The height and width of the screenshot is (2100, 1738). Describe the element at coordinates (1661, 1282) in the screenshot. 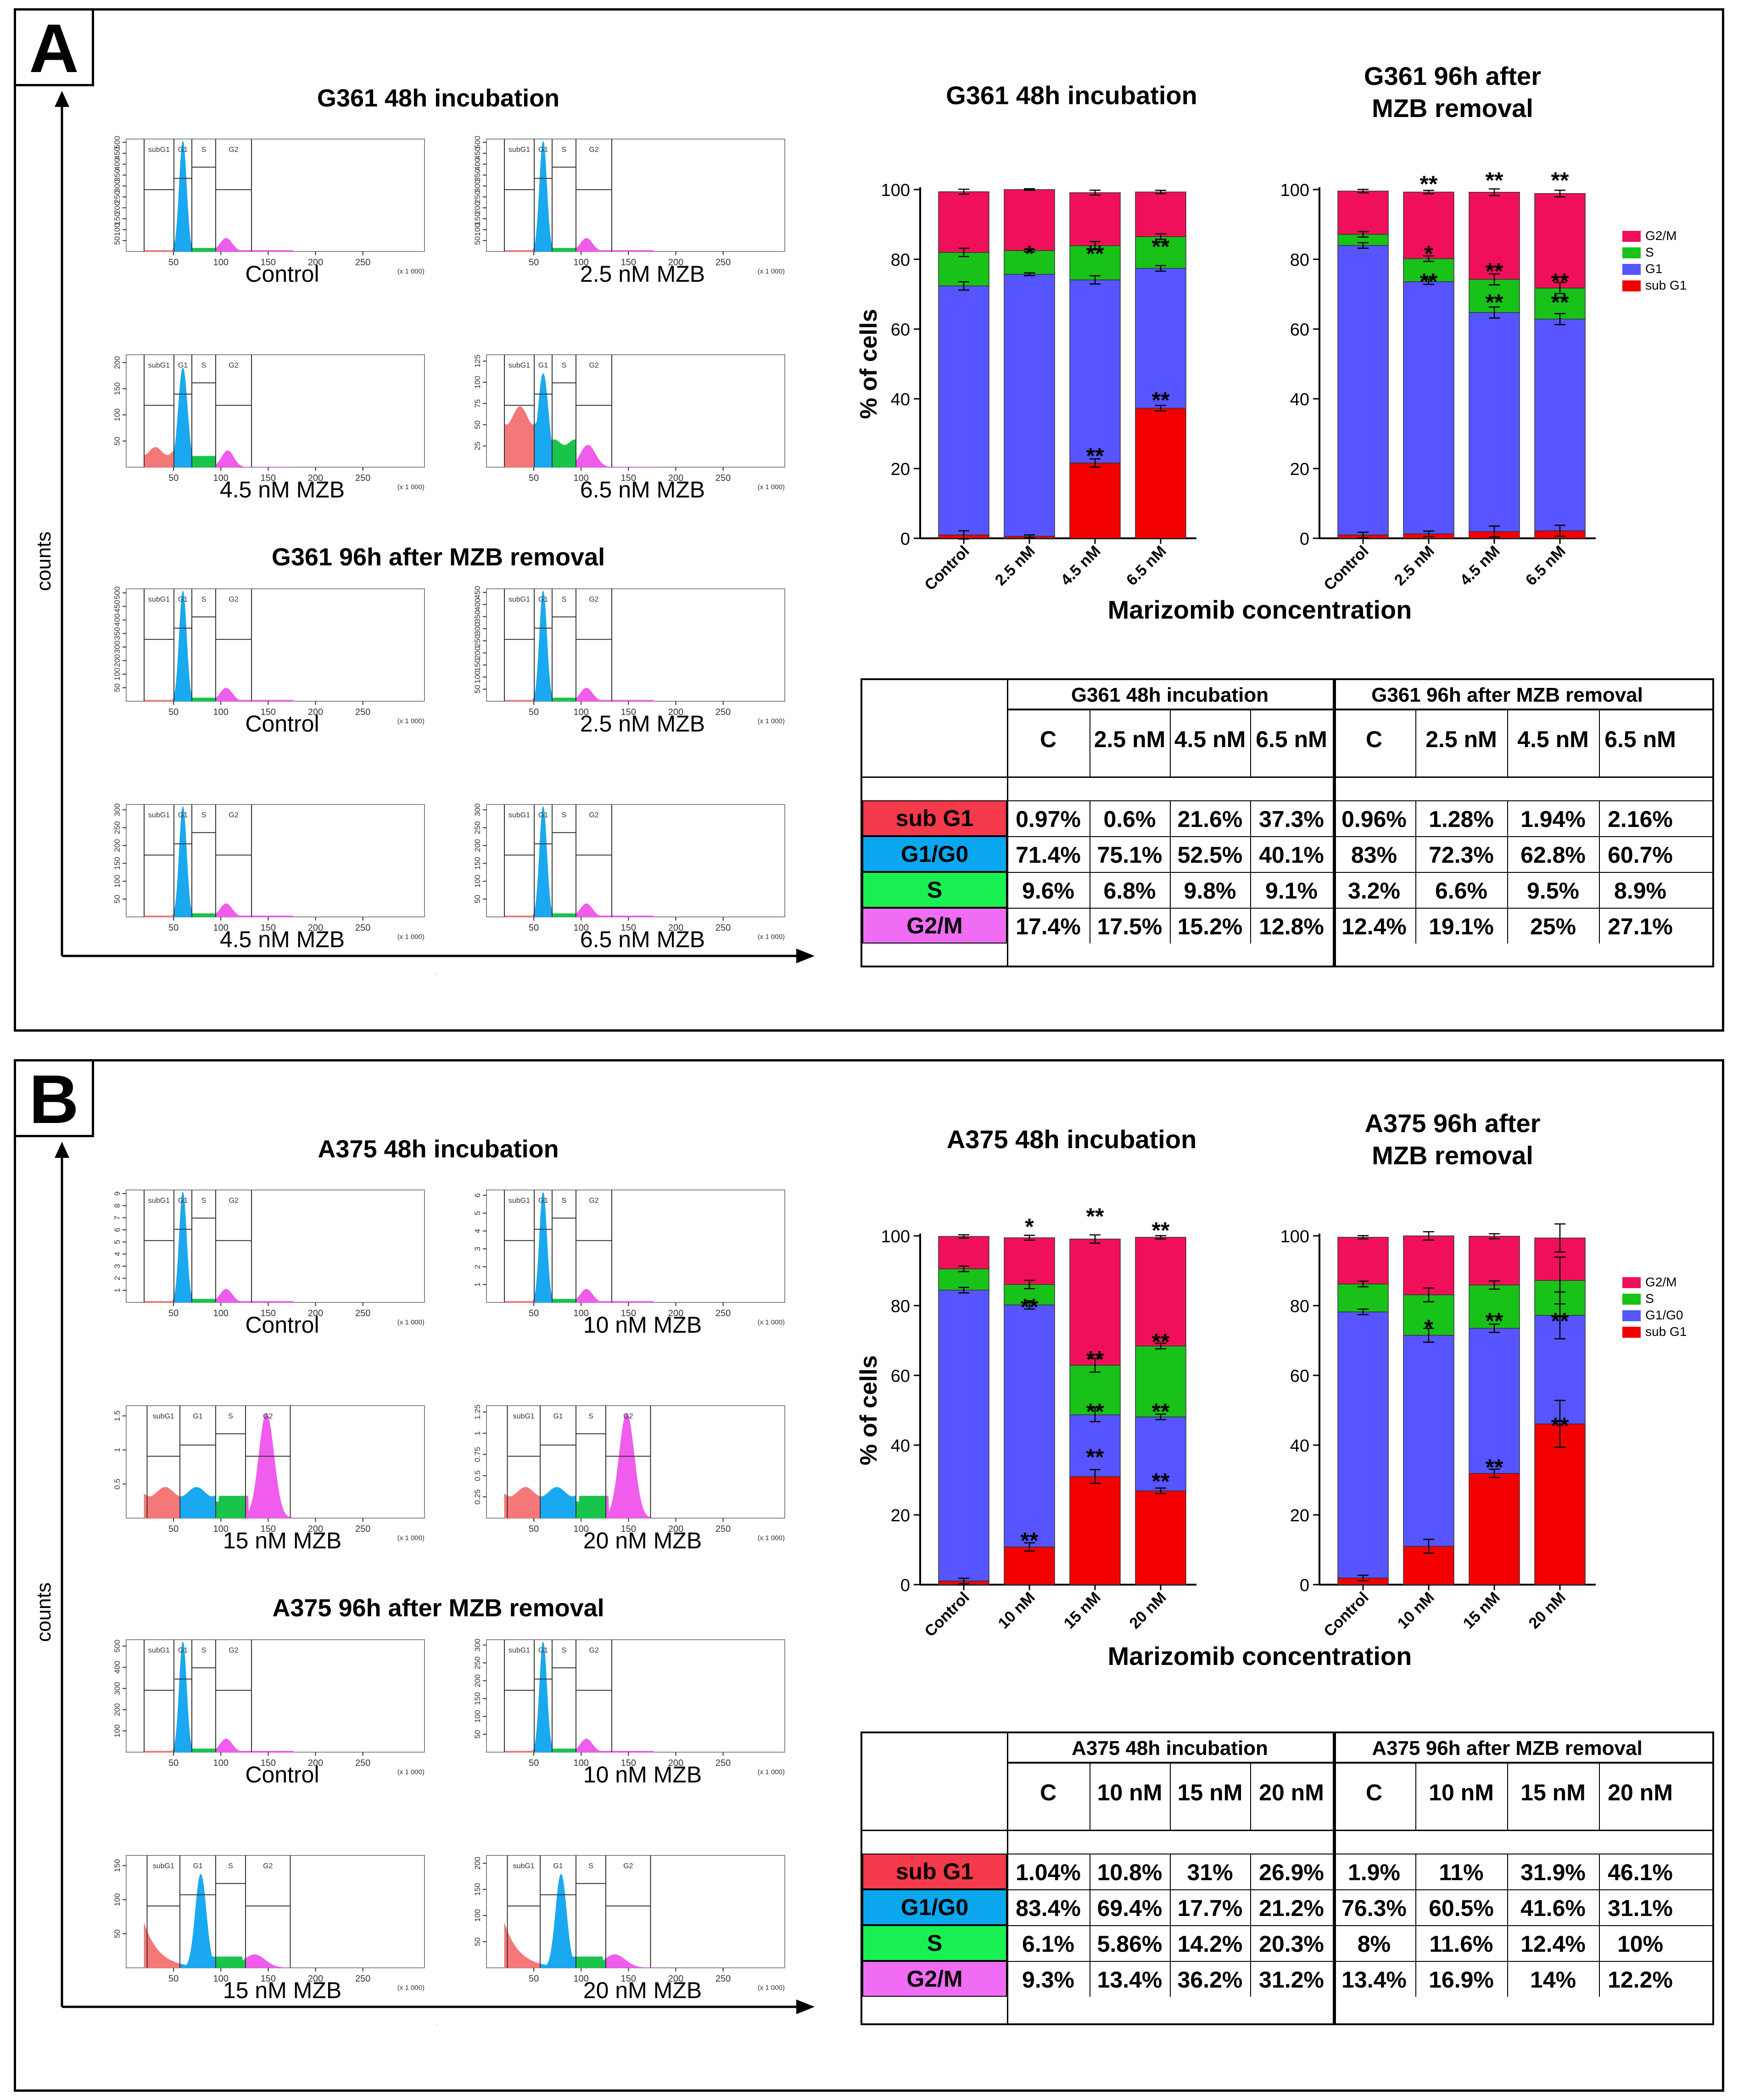

I see `legend-label: G2/M` at that location.